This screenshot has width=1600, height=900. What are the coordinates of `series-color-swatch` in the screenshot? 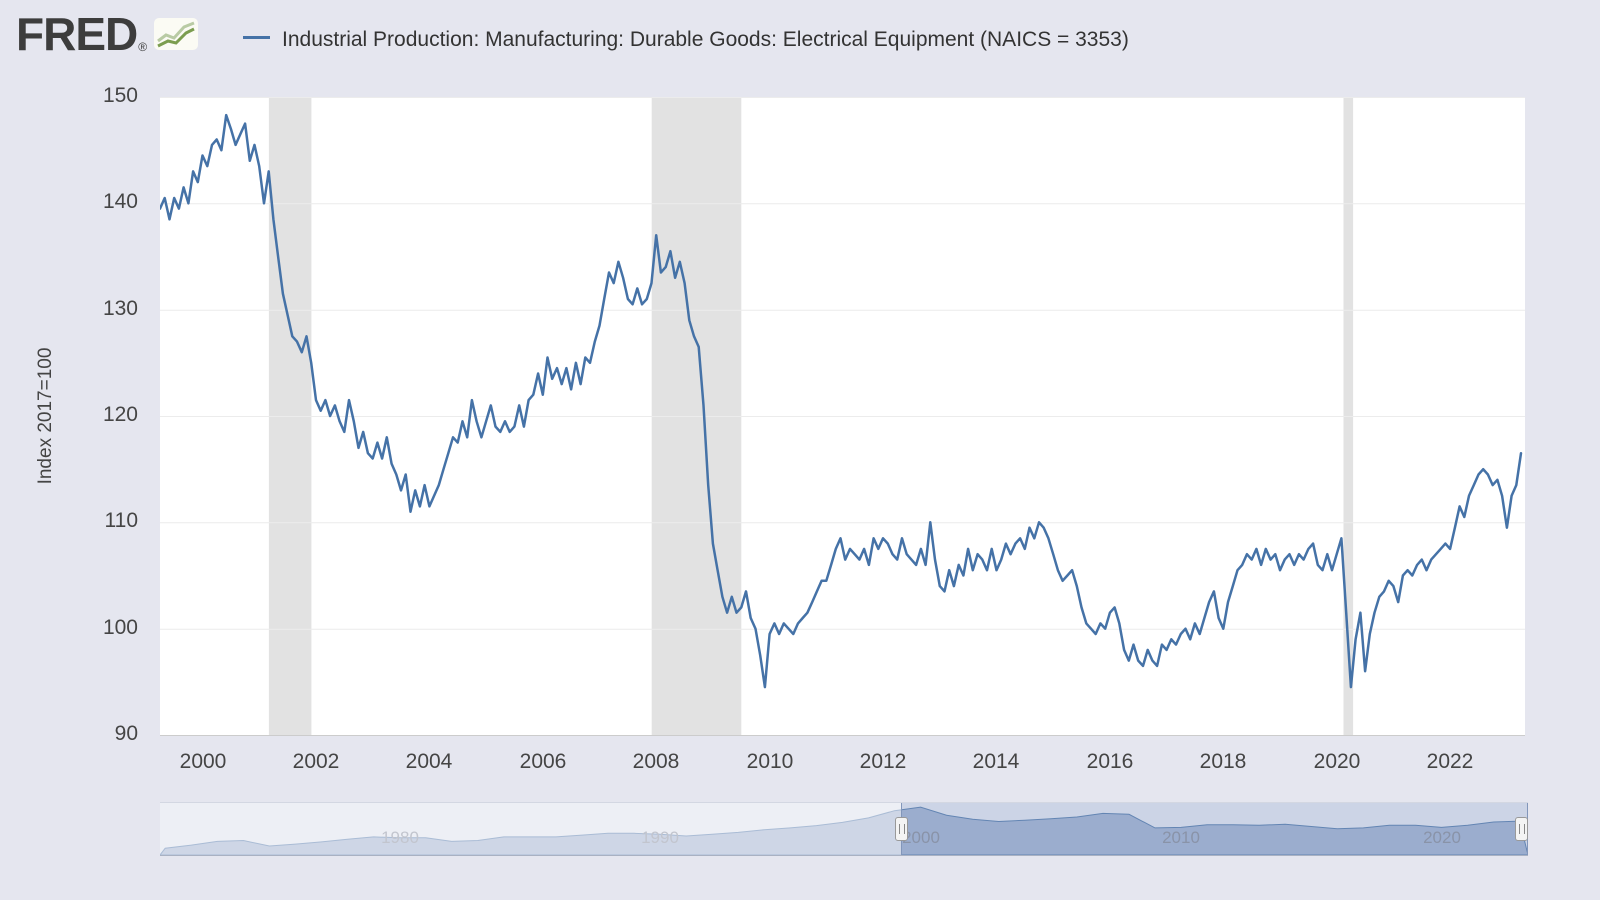 It's located at (256, 37).